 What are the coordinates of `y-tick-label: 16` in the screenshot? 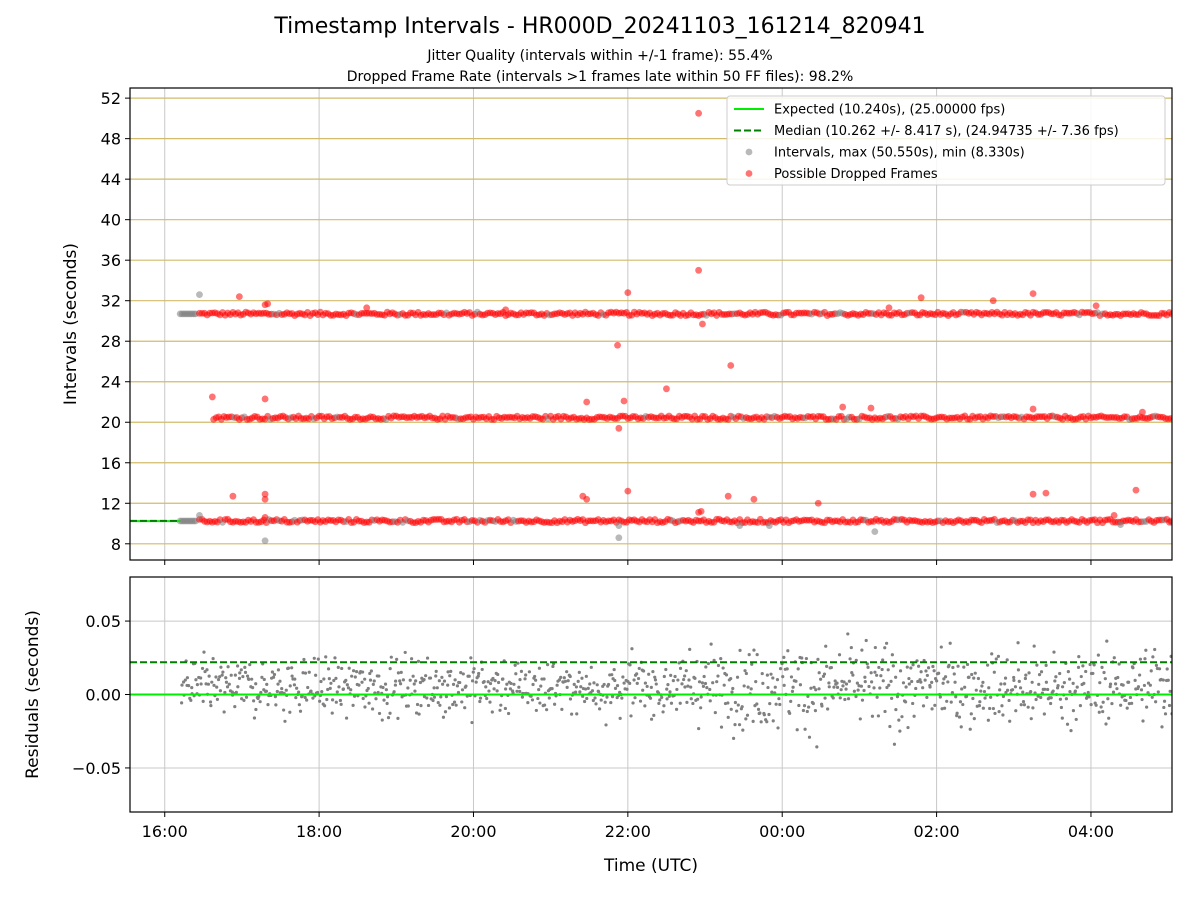 It's located at (111, 463).